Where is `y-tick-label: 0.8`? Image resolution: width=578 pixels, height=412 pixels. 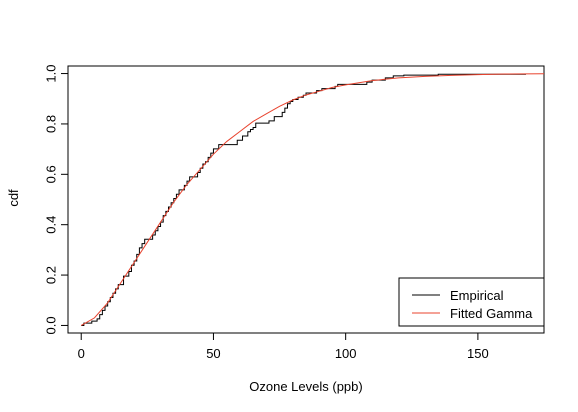 y-tick-label: 0.8 is located at coordinates (51, 124).